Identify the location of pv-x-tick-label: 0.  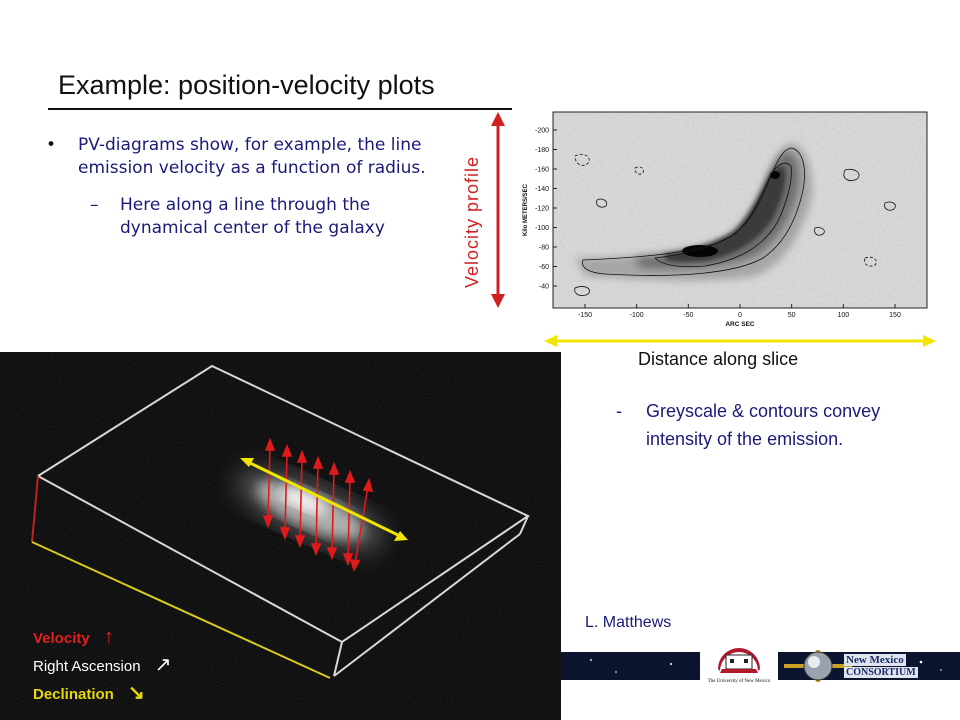
(740, 315).